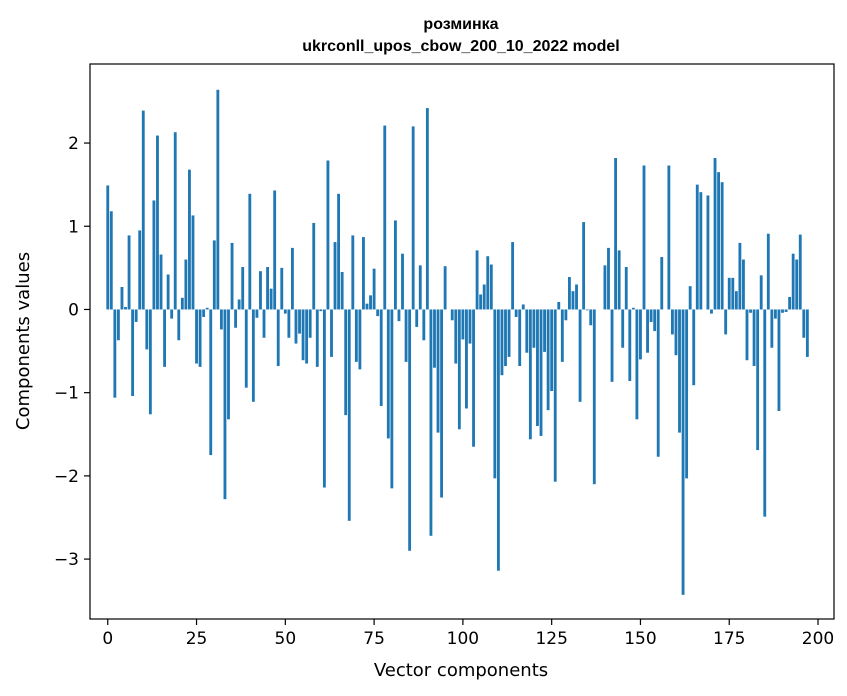 This screenshot has height=696, width=847. I want to click on x-tick-label: 100, so click(463, 639).